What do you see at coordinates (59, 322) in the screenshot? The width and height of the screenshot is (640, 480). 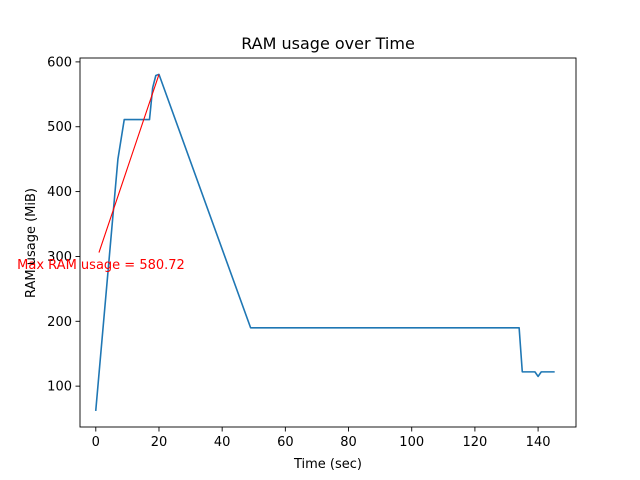 I see `y-tick-label: 200` at bounding box center [59, 322].